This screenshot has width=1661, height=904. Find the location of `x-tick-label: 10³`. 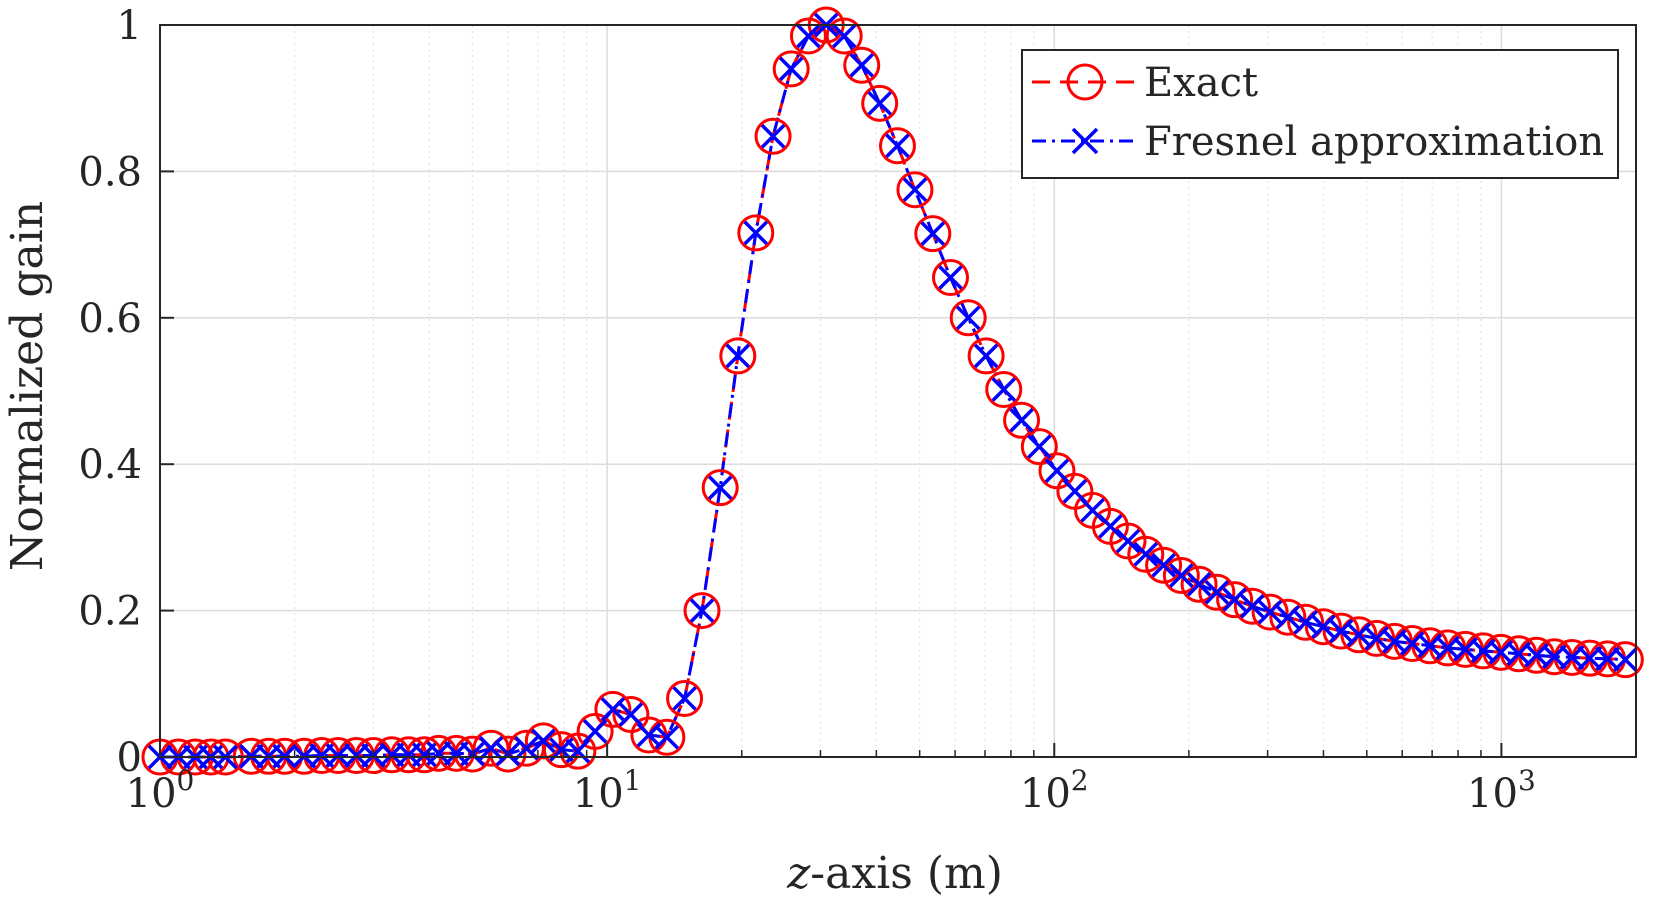

x-tick-label: 10³ is located at coordinates (1501, 790).